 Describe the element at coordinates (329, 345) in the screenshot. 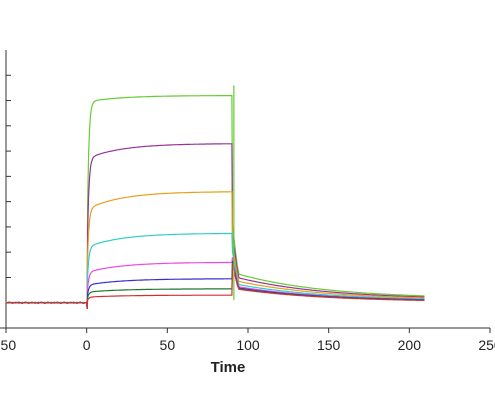

I see `x-tick-label-4: 150` at that location.